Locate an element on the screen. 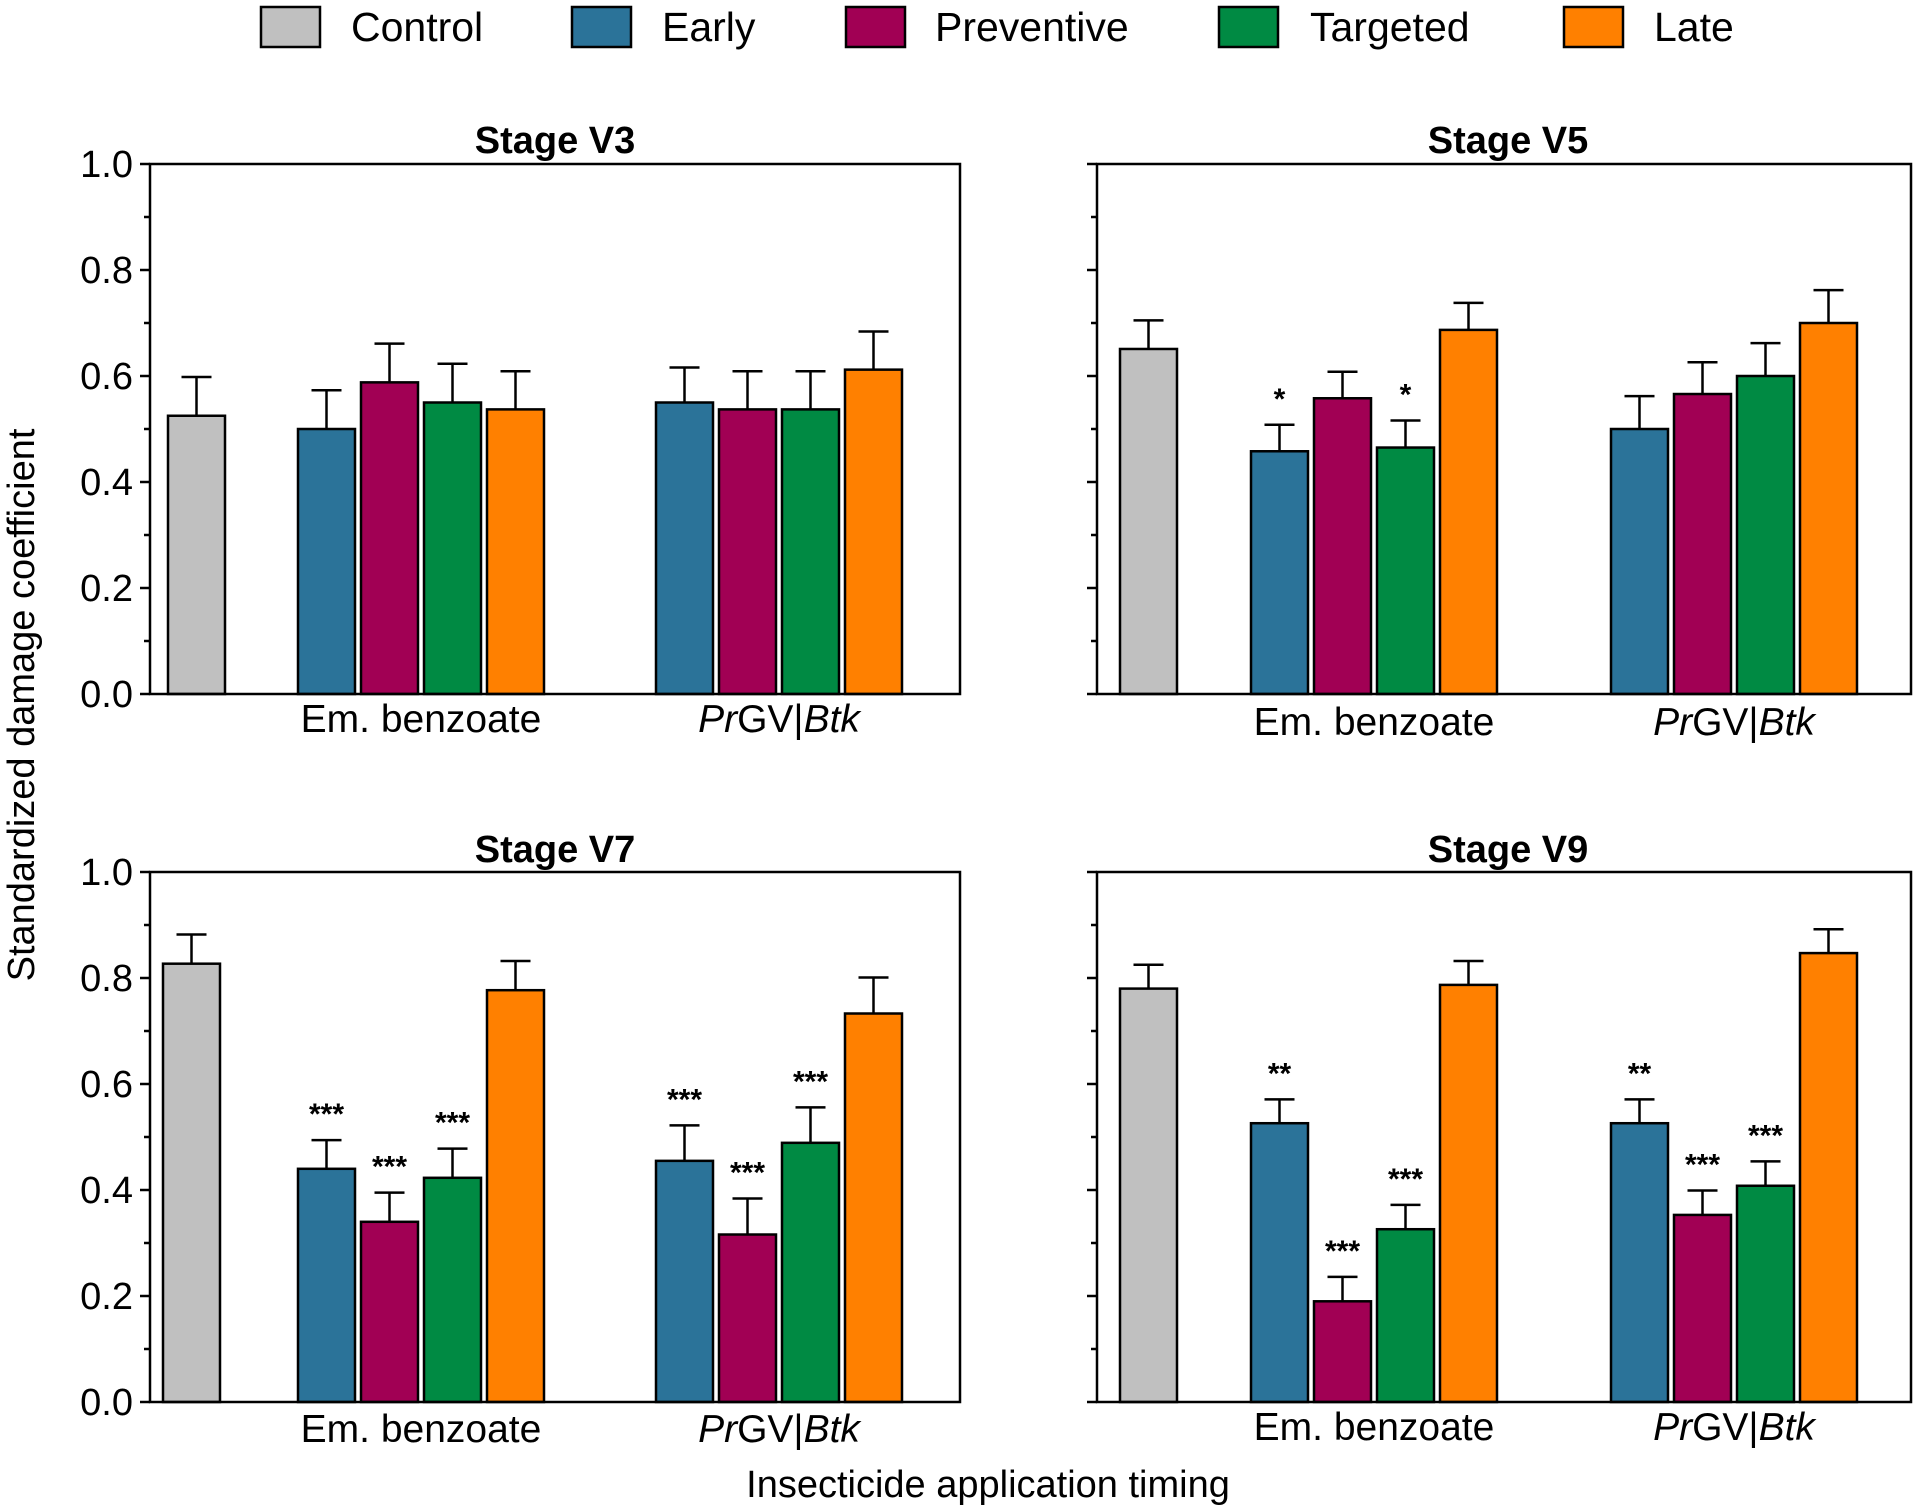  legend-label-3: Targeted is located at coordinates (1390, 27).